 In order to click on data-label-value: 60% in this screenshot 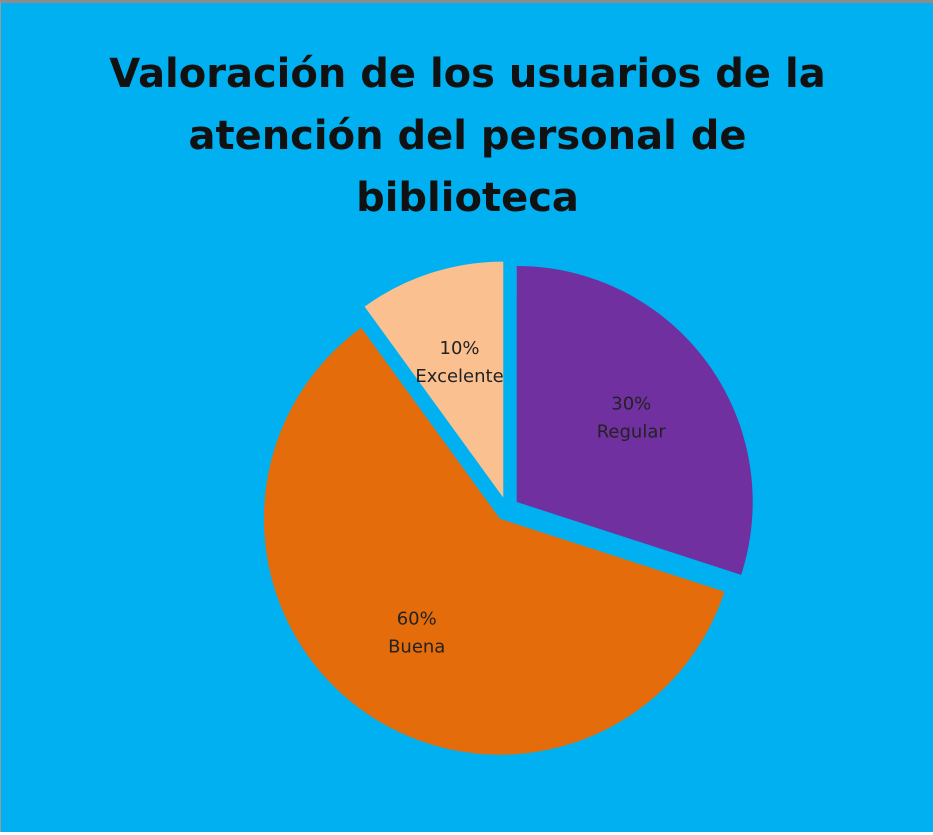, I will do `click(417, 618)`.